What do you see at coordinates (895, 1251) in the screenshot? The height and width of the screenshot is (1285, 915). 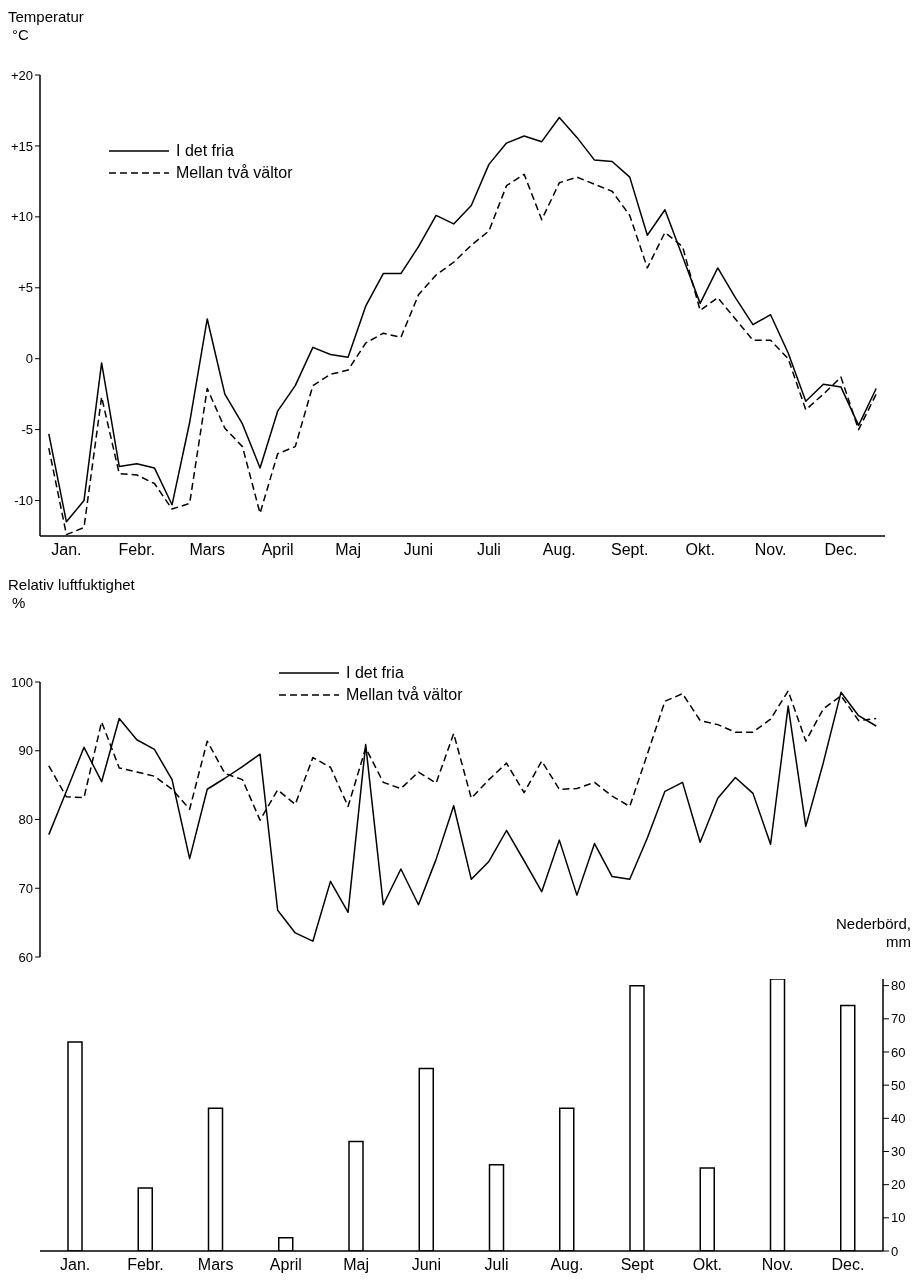 I see `y2-tick-label: 0` at bounding box center [895, 1251].